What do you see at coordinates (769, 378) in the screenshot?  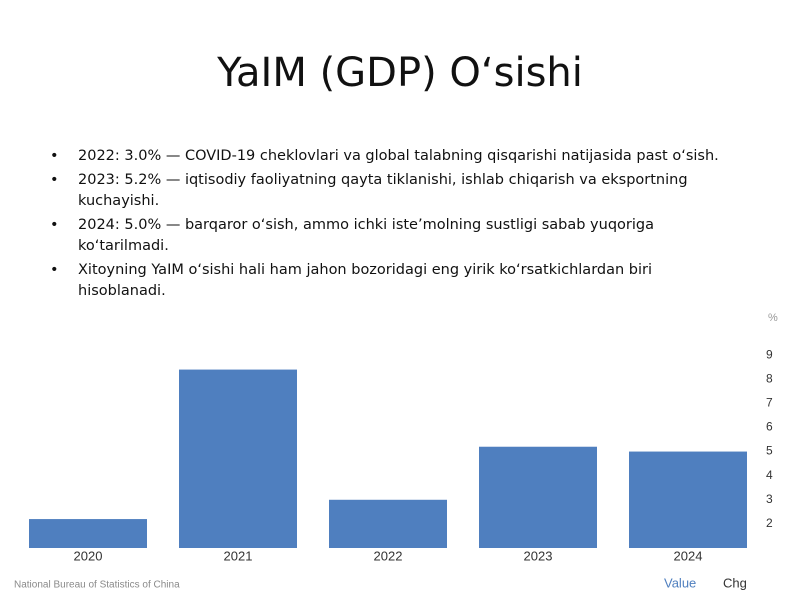 I see `y-tick-label: 8` at bounding box center [769, 378].